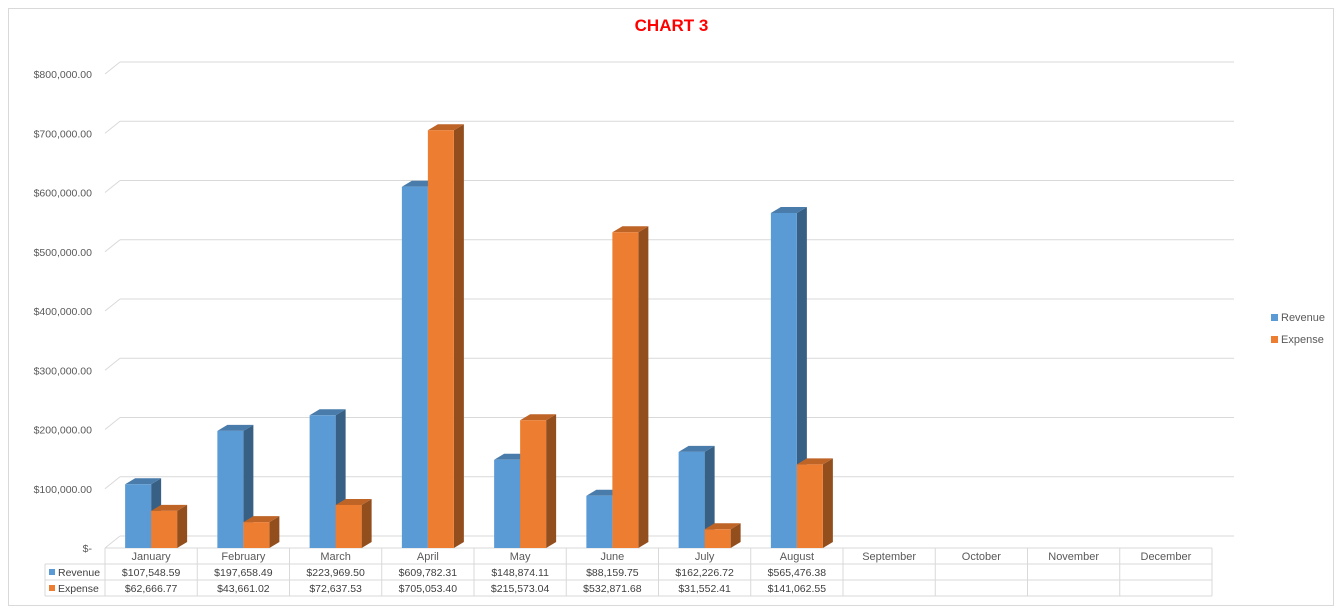 The image size is (1343, 610). I want to click on data-label: $223,969.50, so click(335, 573).